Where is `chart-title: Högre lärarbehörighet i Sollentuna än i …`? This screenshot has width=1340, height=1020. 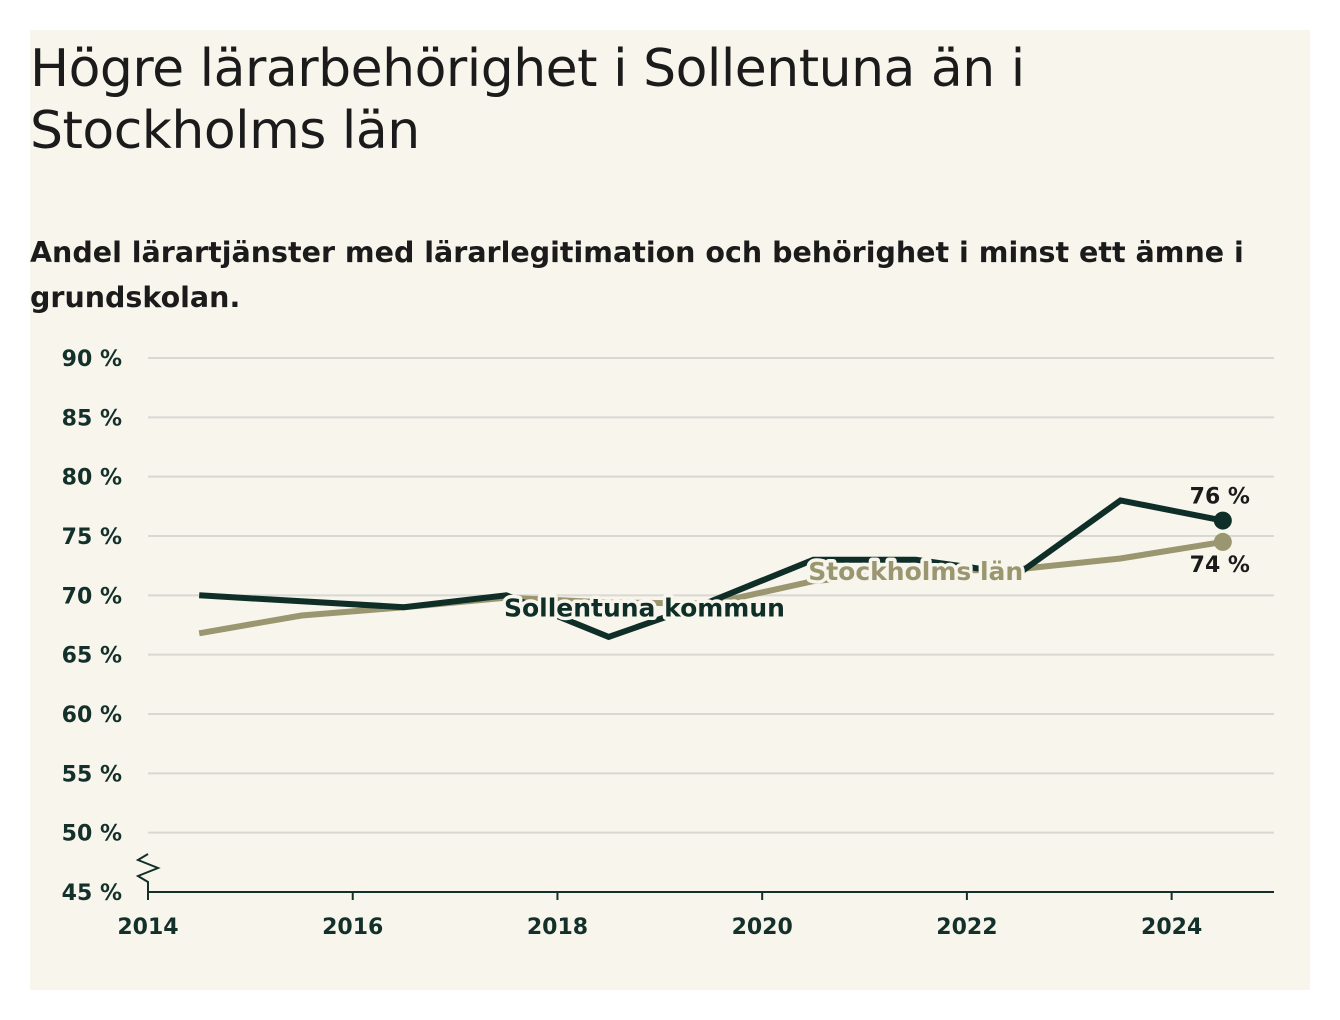 chart-title: Högre lärarbehörighet i Sollentuna än i … is located at coordinates (527, 100).